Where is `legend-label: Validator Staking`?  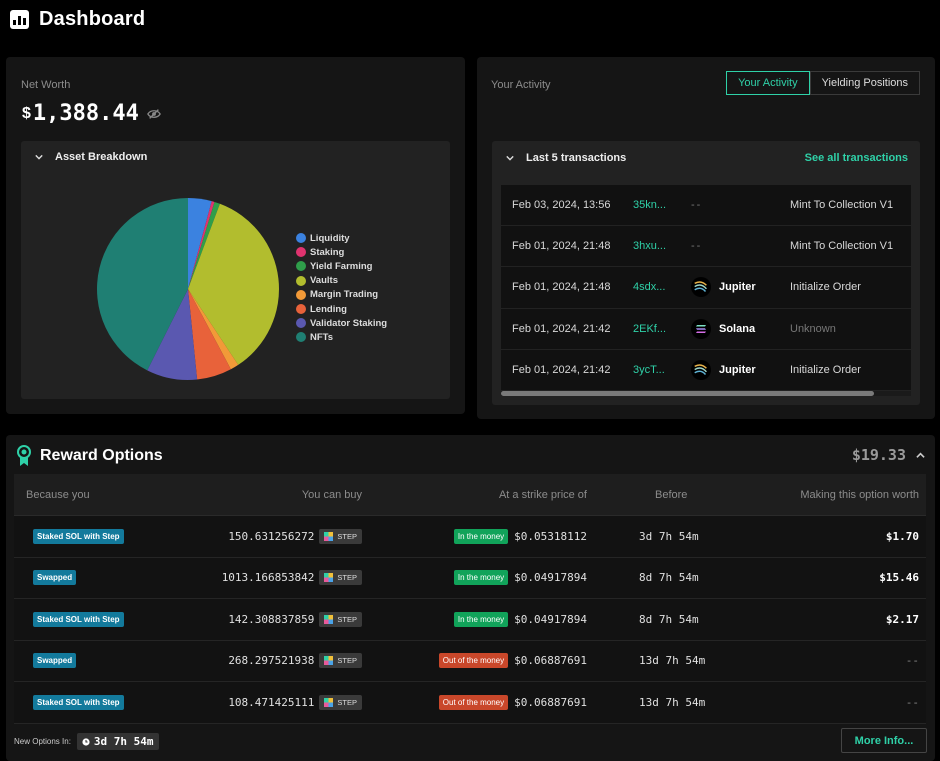
legend-label: Validator Staking is located at coordinates (349, 323).